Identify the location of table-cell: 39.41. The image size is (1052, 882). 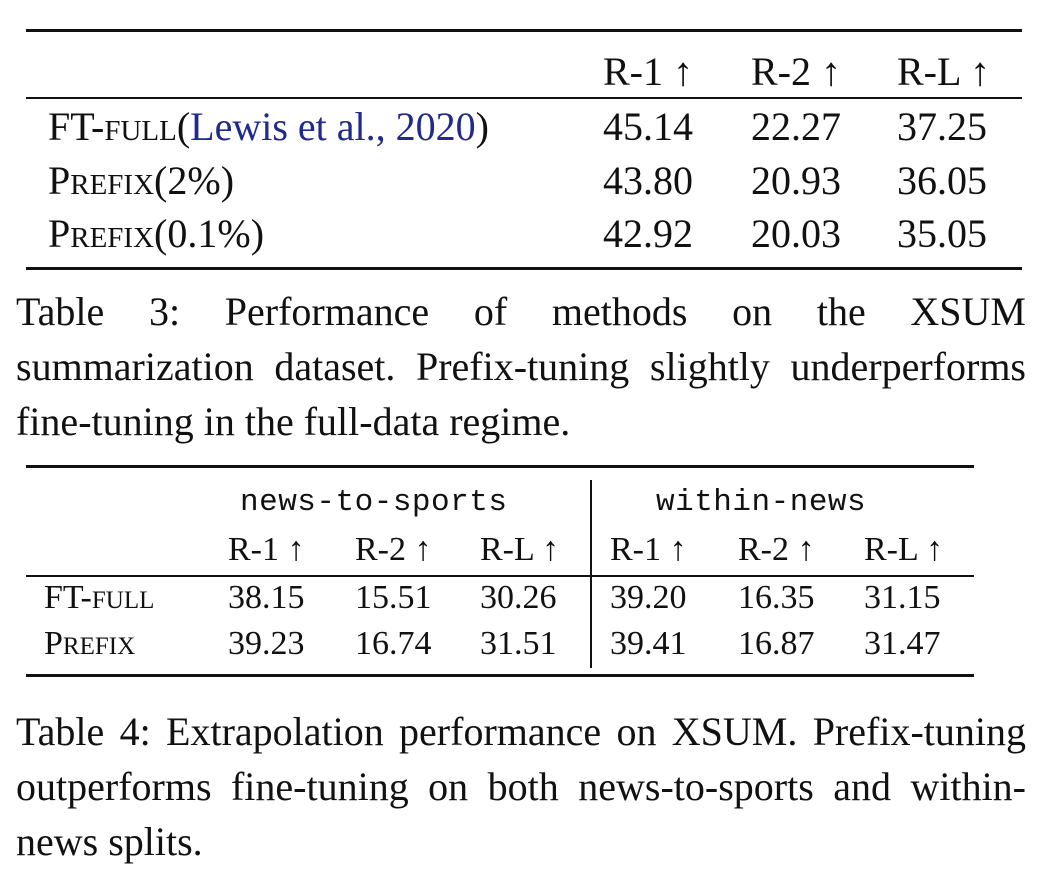
(648, 643).